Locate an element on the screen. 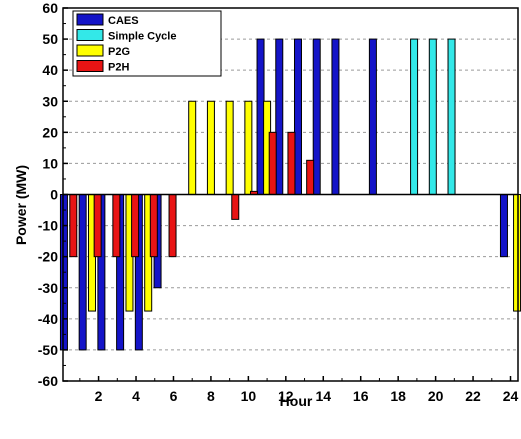 The height and width of the screenshot is (439, 521). x-tick-label: 24 is located at coordinates (511, 396).